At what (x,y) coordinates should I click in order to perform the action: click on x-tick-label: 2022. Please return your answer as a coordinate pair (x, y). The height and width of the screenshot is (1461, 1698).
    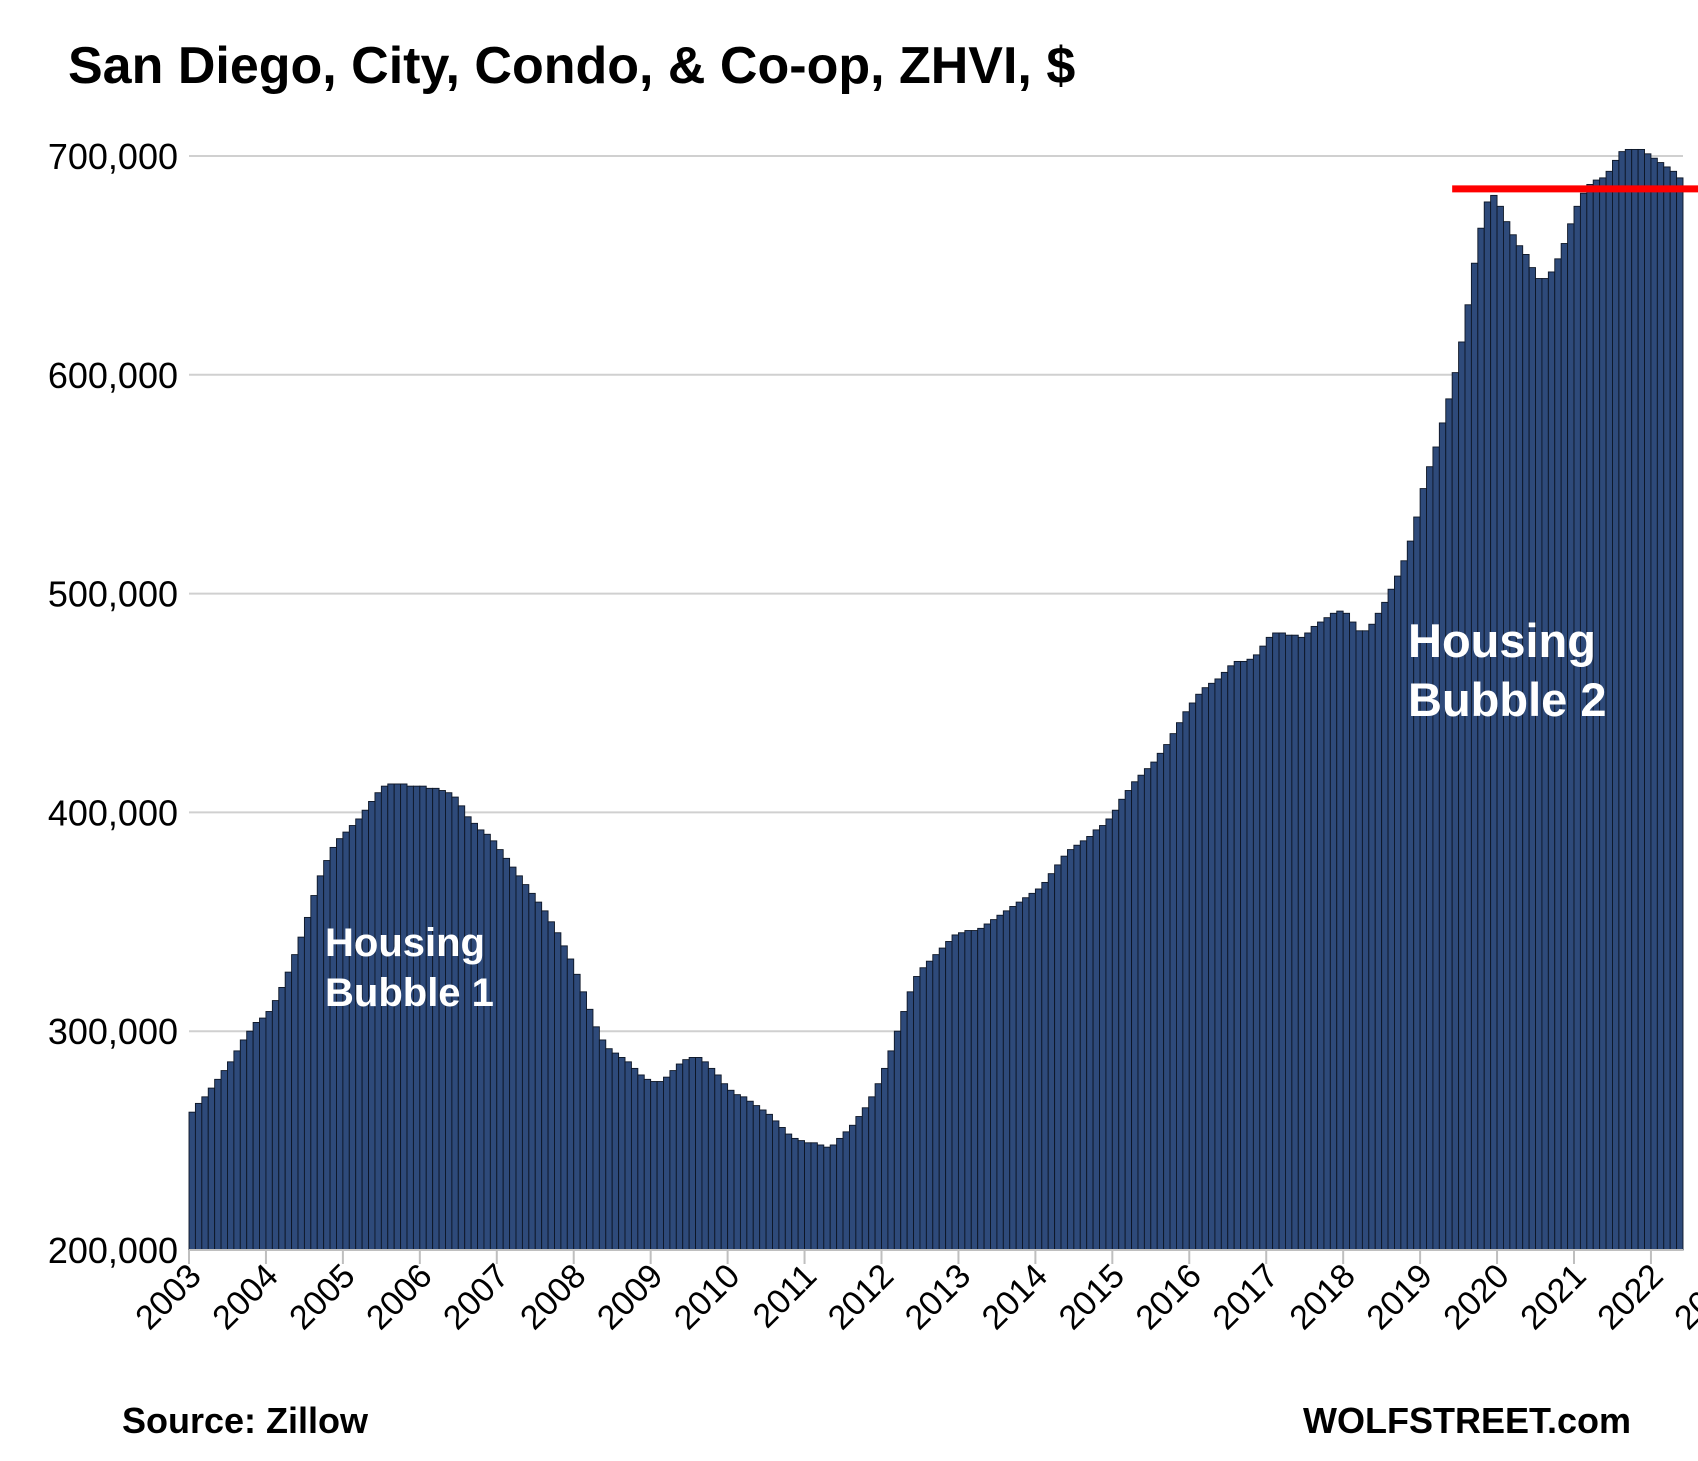
    Looking at the image, I should click on (1630, 1297).